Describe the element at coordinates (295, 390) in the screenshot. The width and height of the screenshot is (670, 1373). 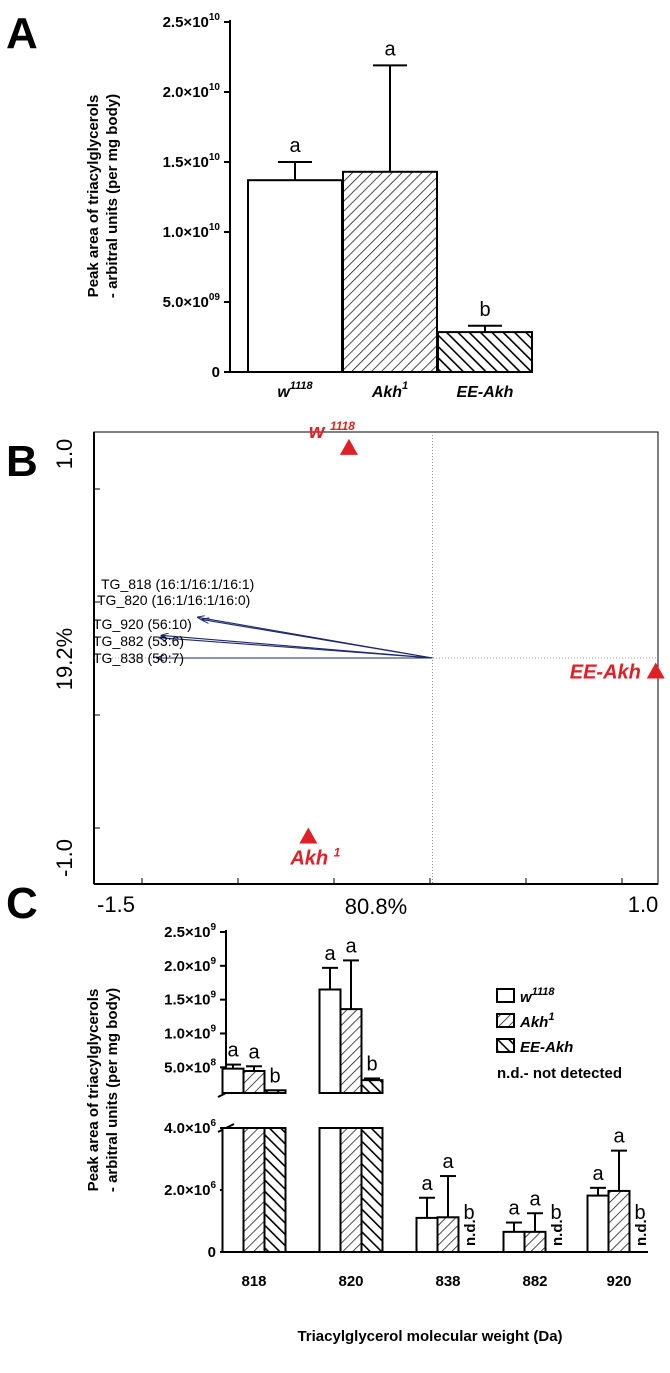
I see `panel-a-category-label: w1118` at that location.